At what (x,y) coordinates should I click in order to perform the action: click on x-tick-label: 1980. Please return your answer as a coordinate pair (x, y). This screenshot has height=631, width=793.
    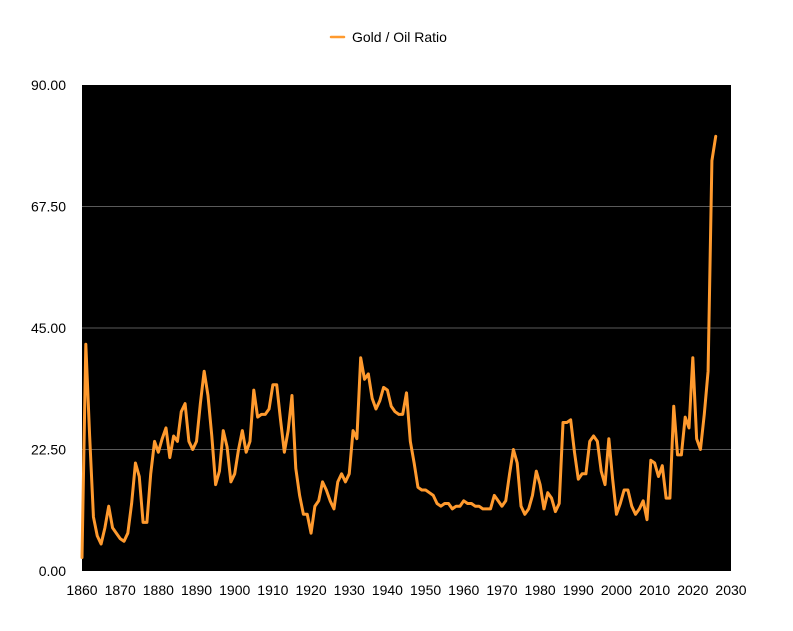
    Looking at the image, I should click on (540, 590).